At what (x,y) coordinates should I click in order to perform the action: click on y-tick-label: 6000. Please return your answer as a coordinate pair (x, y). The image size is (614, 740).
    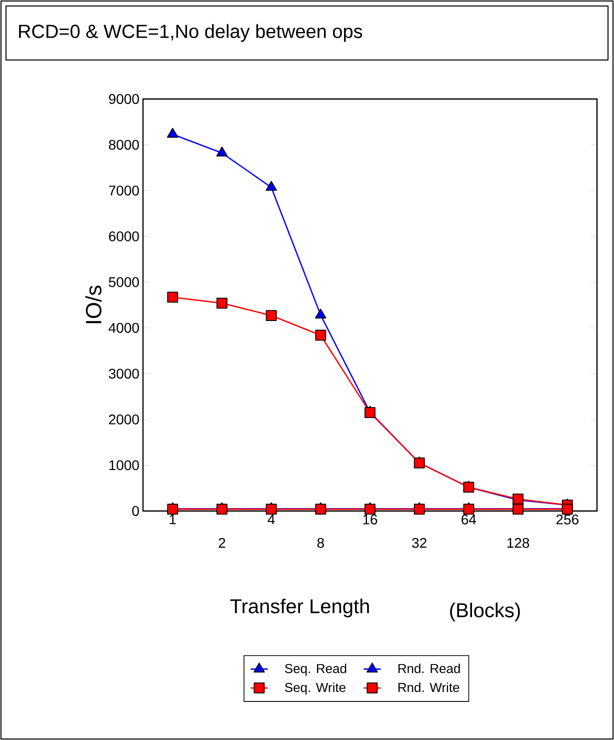
    Looking at the image, I should click on (124, 236).